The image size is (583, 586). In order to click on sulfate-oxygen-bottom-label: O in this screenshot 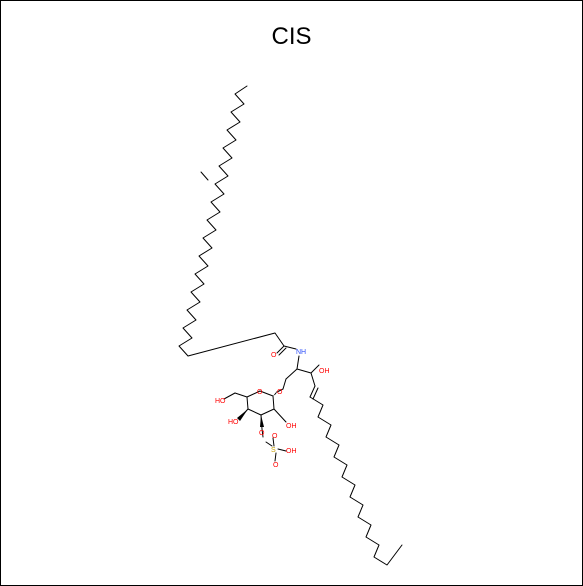, I will do `click(276, 465)`.